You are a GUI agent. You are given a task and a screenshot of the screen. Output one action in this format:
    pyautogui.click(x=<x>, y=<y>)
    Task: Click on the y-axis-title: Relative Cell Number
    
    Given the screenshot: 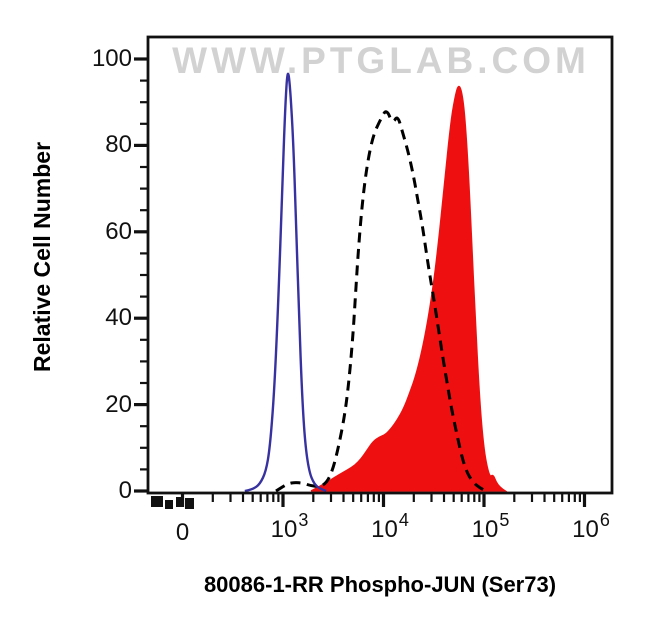 What is the action you would take?
    pyautogui.click(x=42, y=257)
    